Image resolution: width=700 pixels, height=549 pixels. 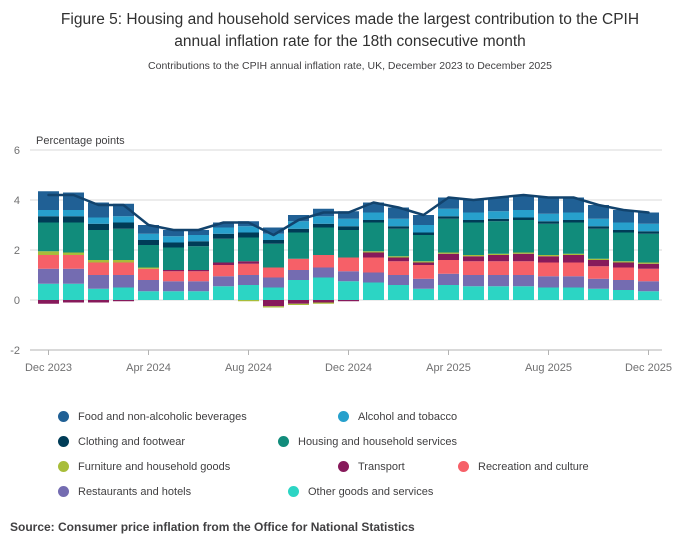 What do you see at coordinates (48, 368) in the screenshot?
I see `x-tick-label: Dec 2023` at bounding box center [48, 368].